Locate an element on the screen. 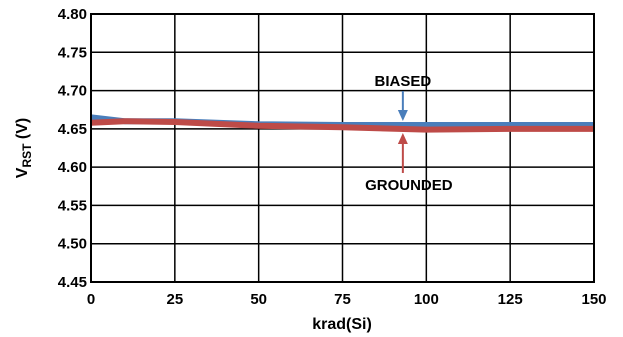 The height and width of the screenshot is (337, 623). series-line-grounded is located at coordinates (342, 125).